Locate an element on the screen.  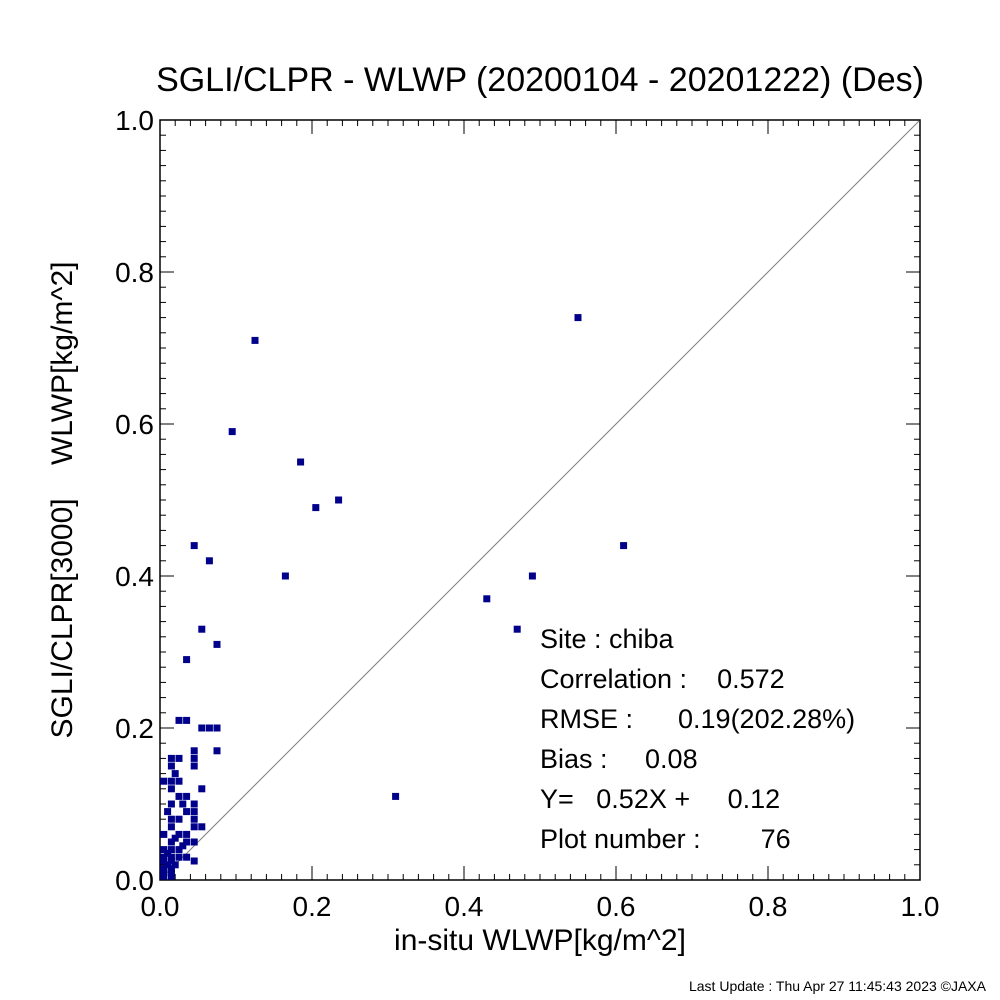
stat-rmse: RMSE : 0.19(202.28%) is located at coordinates (697, 719).